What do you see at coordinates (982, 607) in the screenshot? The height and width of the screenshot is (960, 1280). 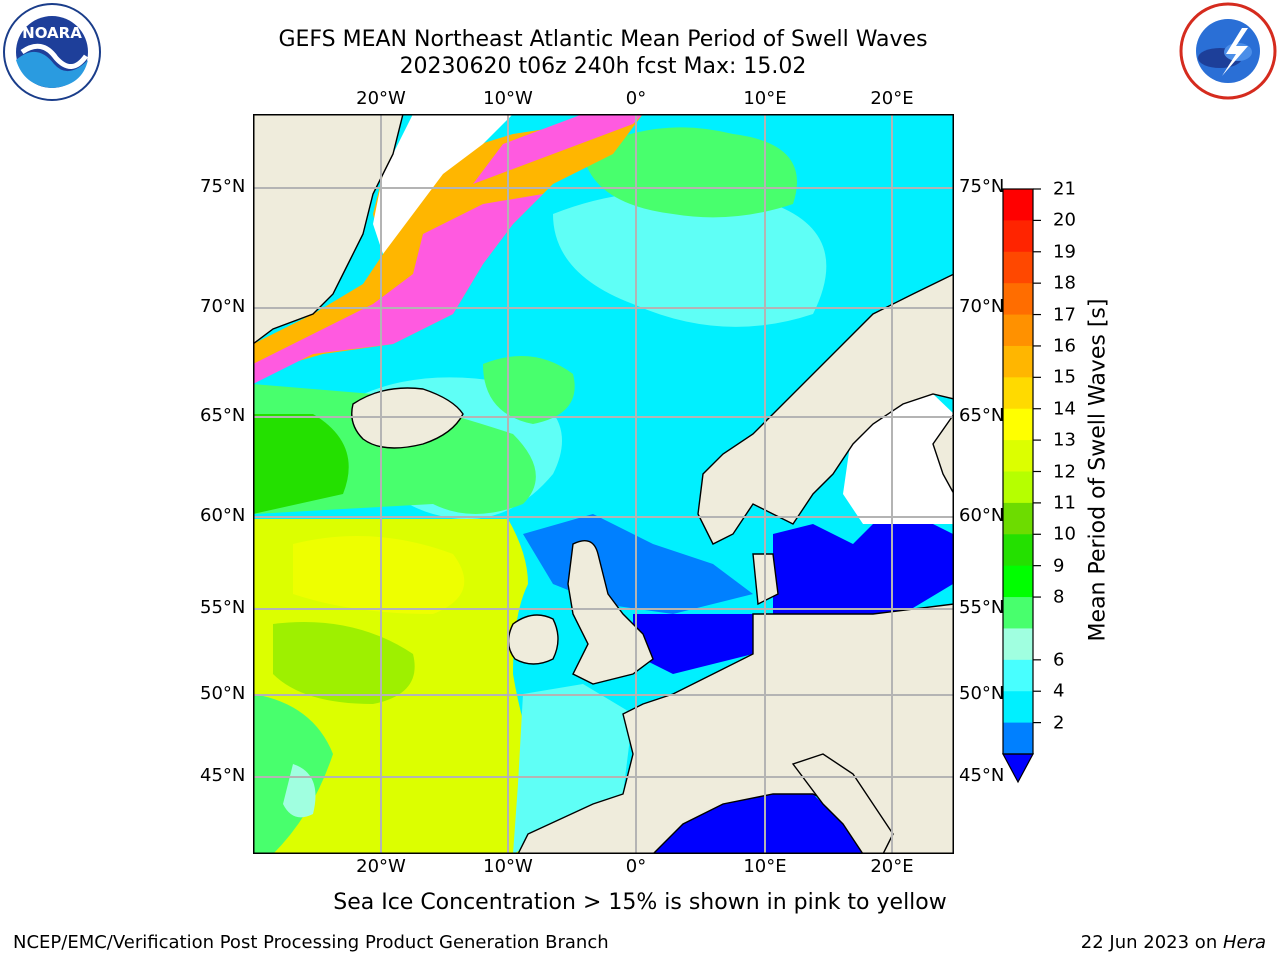 I see `lat-label-right-55n: 55°N` at bounding box center [982, 607].